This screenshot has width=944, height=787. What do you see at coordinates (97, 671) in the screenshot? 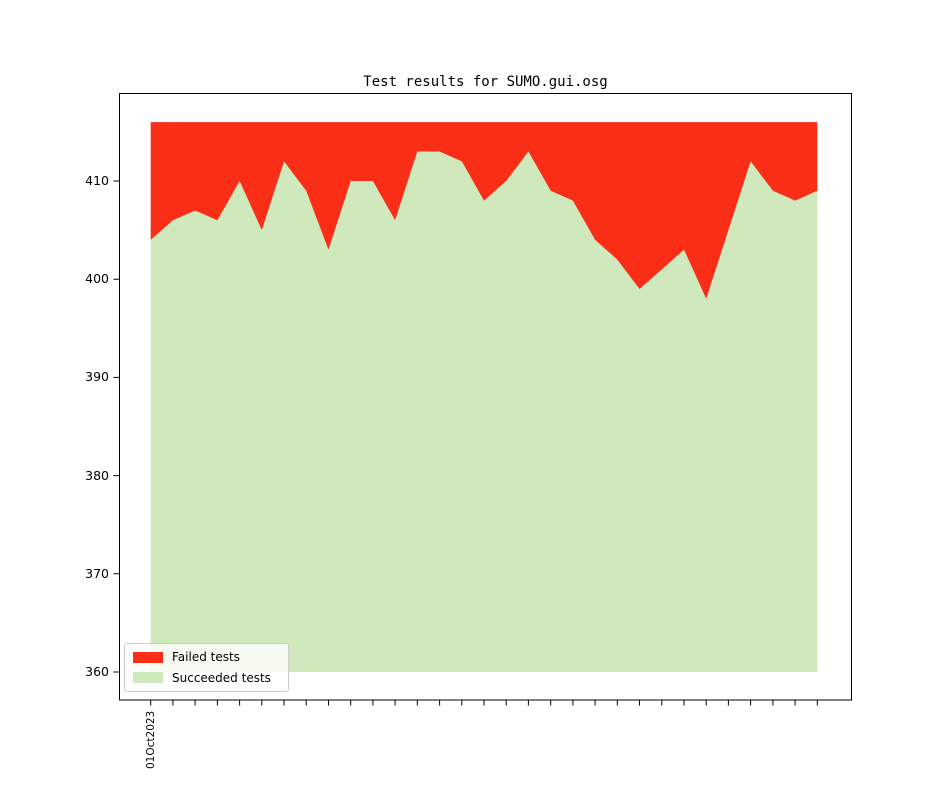
I see `y-tick-label: 360` at bounding box center [97, 671].